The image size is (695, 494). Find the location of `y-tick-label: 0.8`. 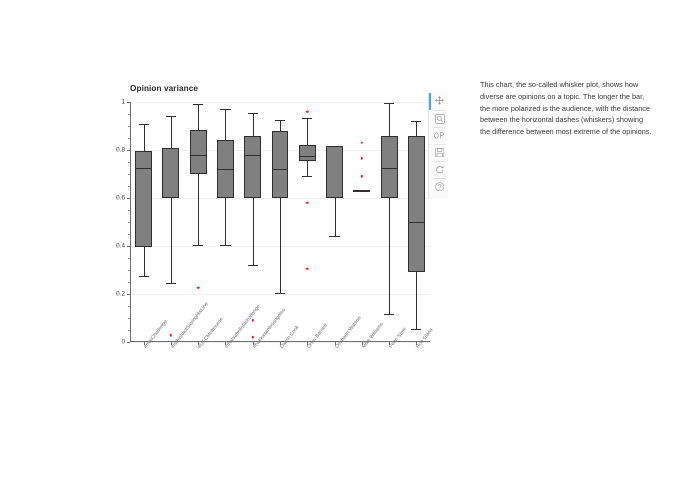

y-tick-label: 0.8 is located at coordinates (120, 150).